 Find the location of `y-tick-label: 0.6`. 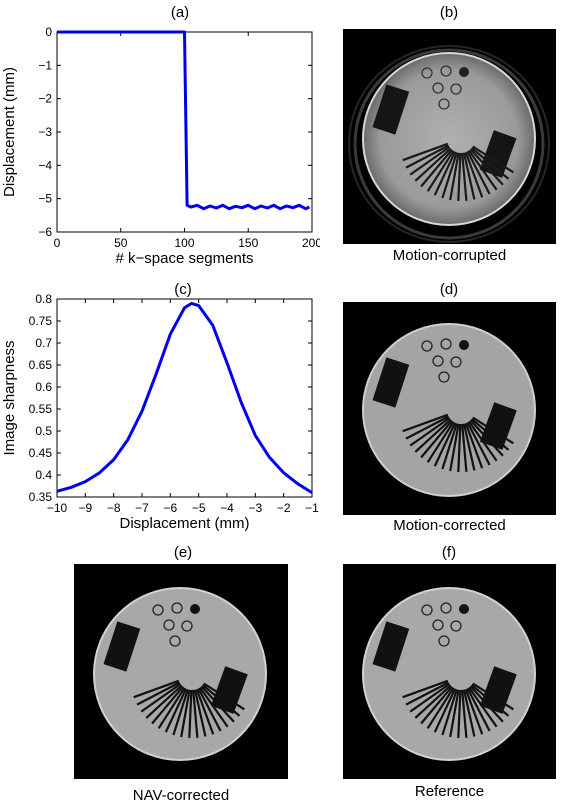

y-tick-label: 0.6 is located at coordinates (43, 387).